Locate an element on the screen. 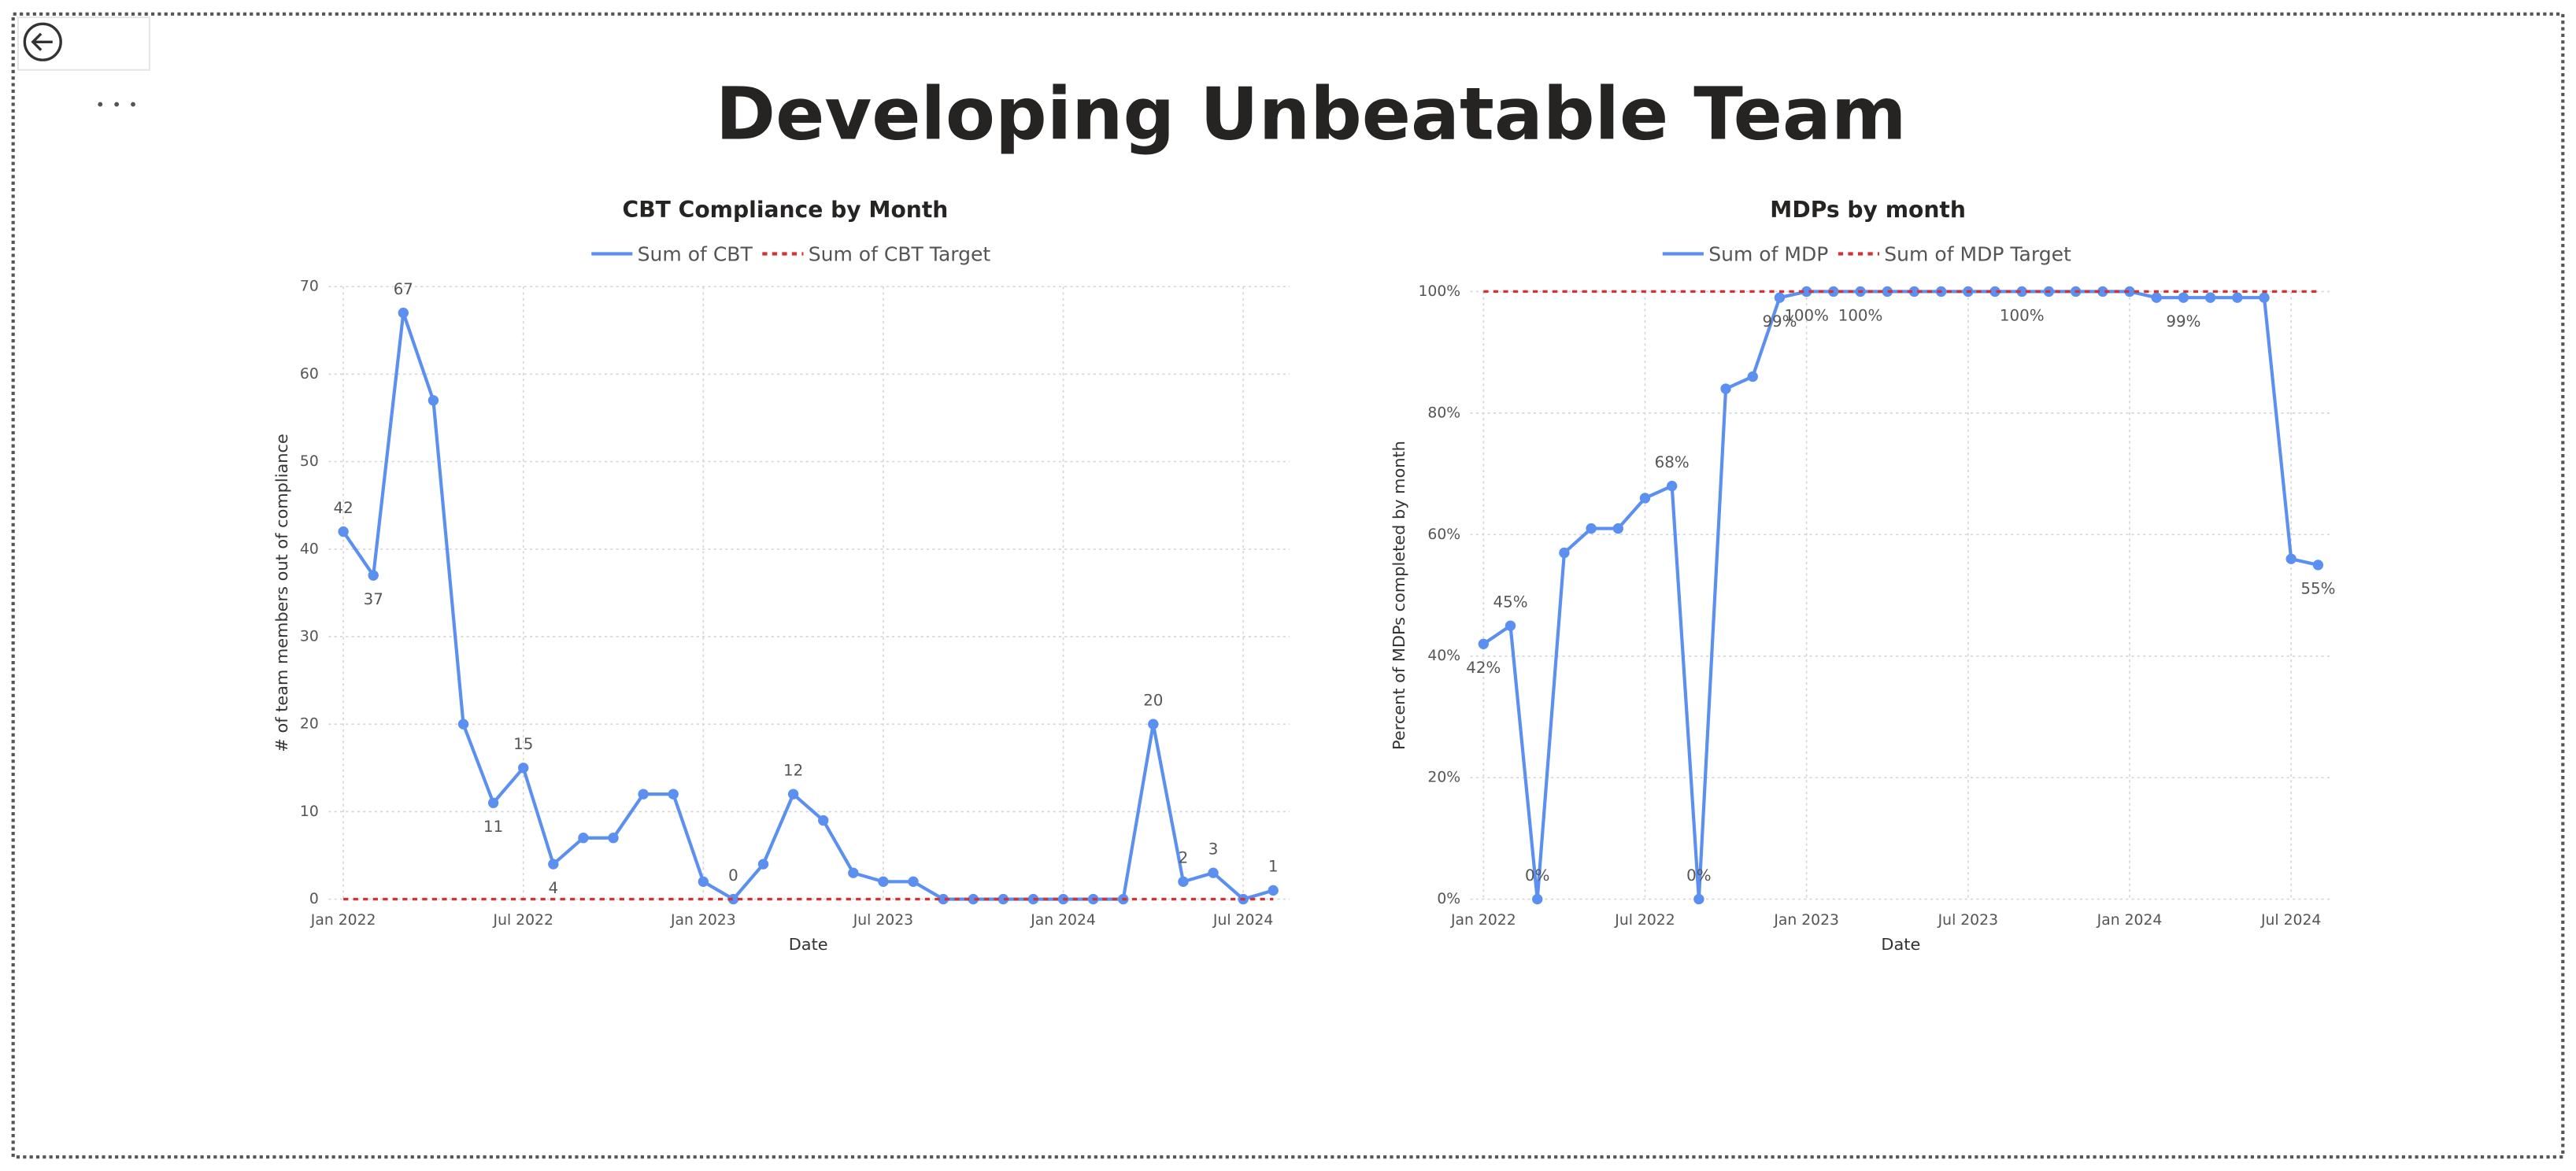  data-label: 11 is located at coordinates (493, 827).